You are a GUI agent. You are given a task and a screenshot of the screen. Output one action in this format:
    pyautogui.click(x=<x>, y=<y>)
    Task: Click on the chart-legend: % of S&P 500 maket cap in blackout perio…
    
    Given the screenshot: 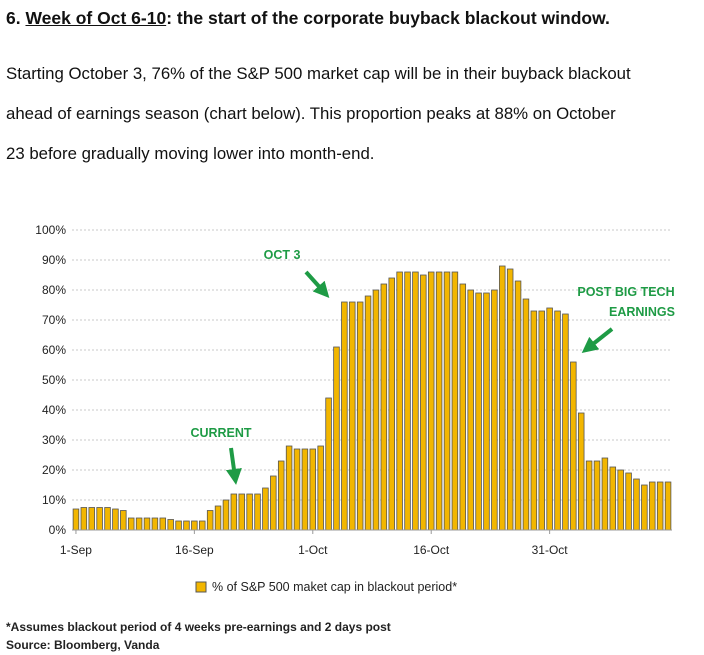 What is the action you would take?
    pyautogui.click(x=326, y=587)
    